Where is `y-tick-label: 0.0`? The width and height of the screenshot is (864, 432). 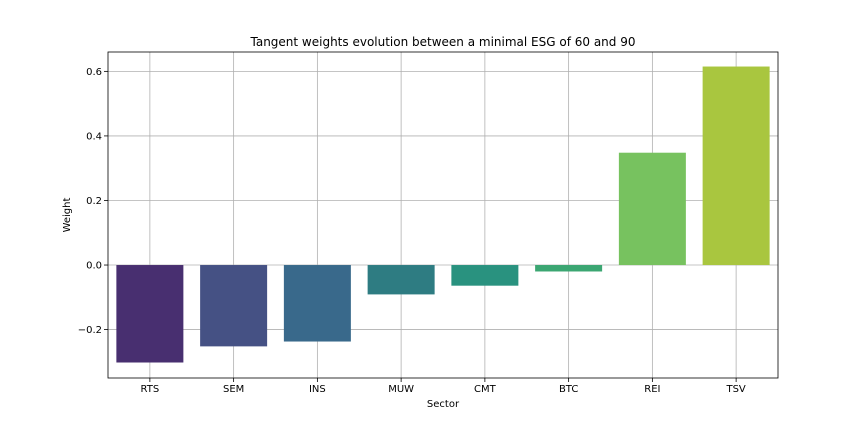 y-tick-label: 0.0 is located at coordinates (94, 266).